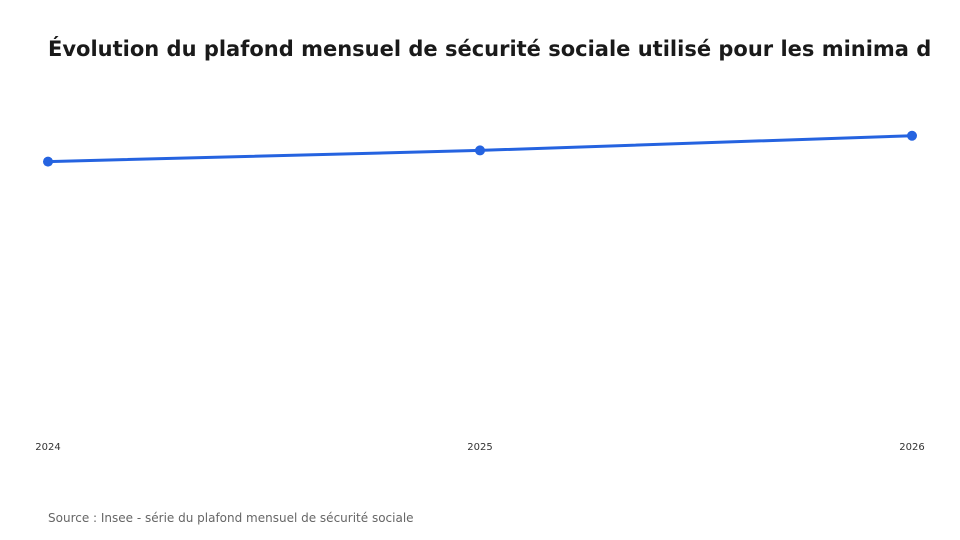  I want to click on x-tick-label: 2026, so click(911, 447).